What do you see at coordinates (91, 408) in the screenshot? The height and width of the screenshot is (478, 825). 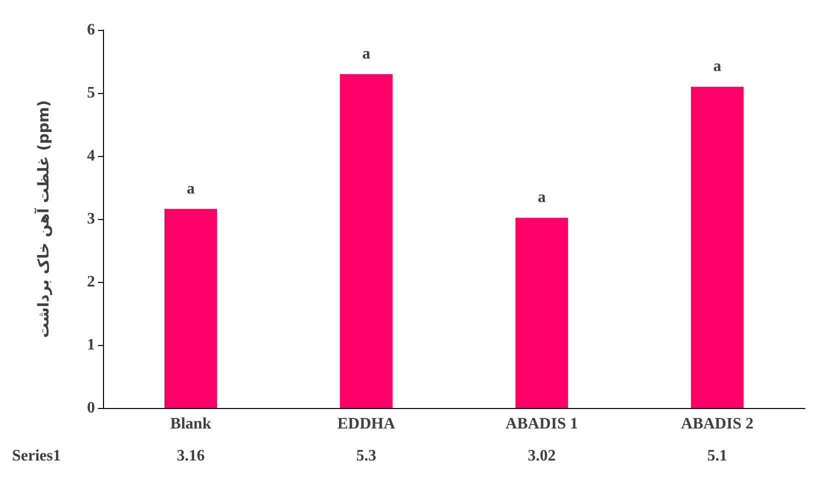 I see `y-tick-label: 0` at bounding box center [91, 408].